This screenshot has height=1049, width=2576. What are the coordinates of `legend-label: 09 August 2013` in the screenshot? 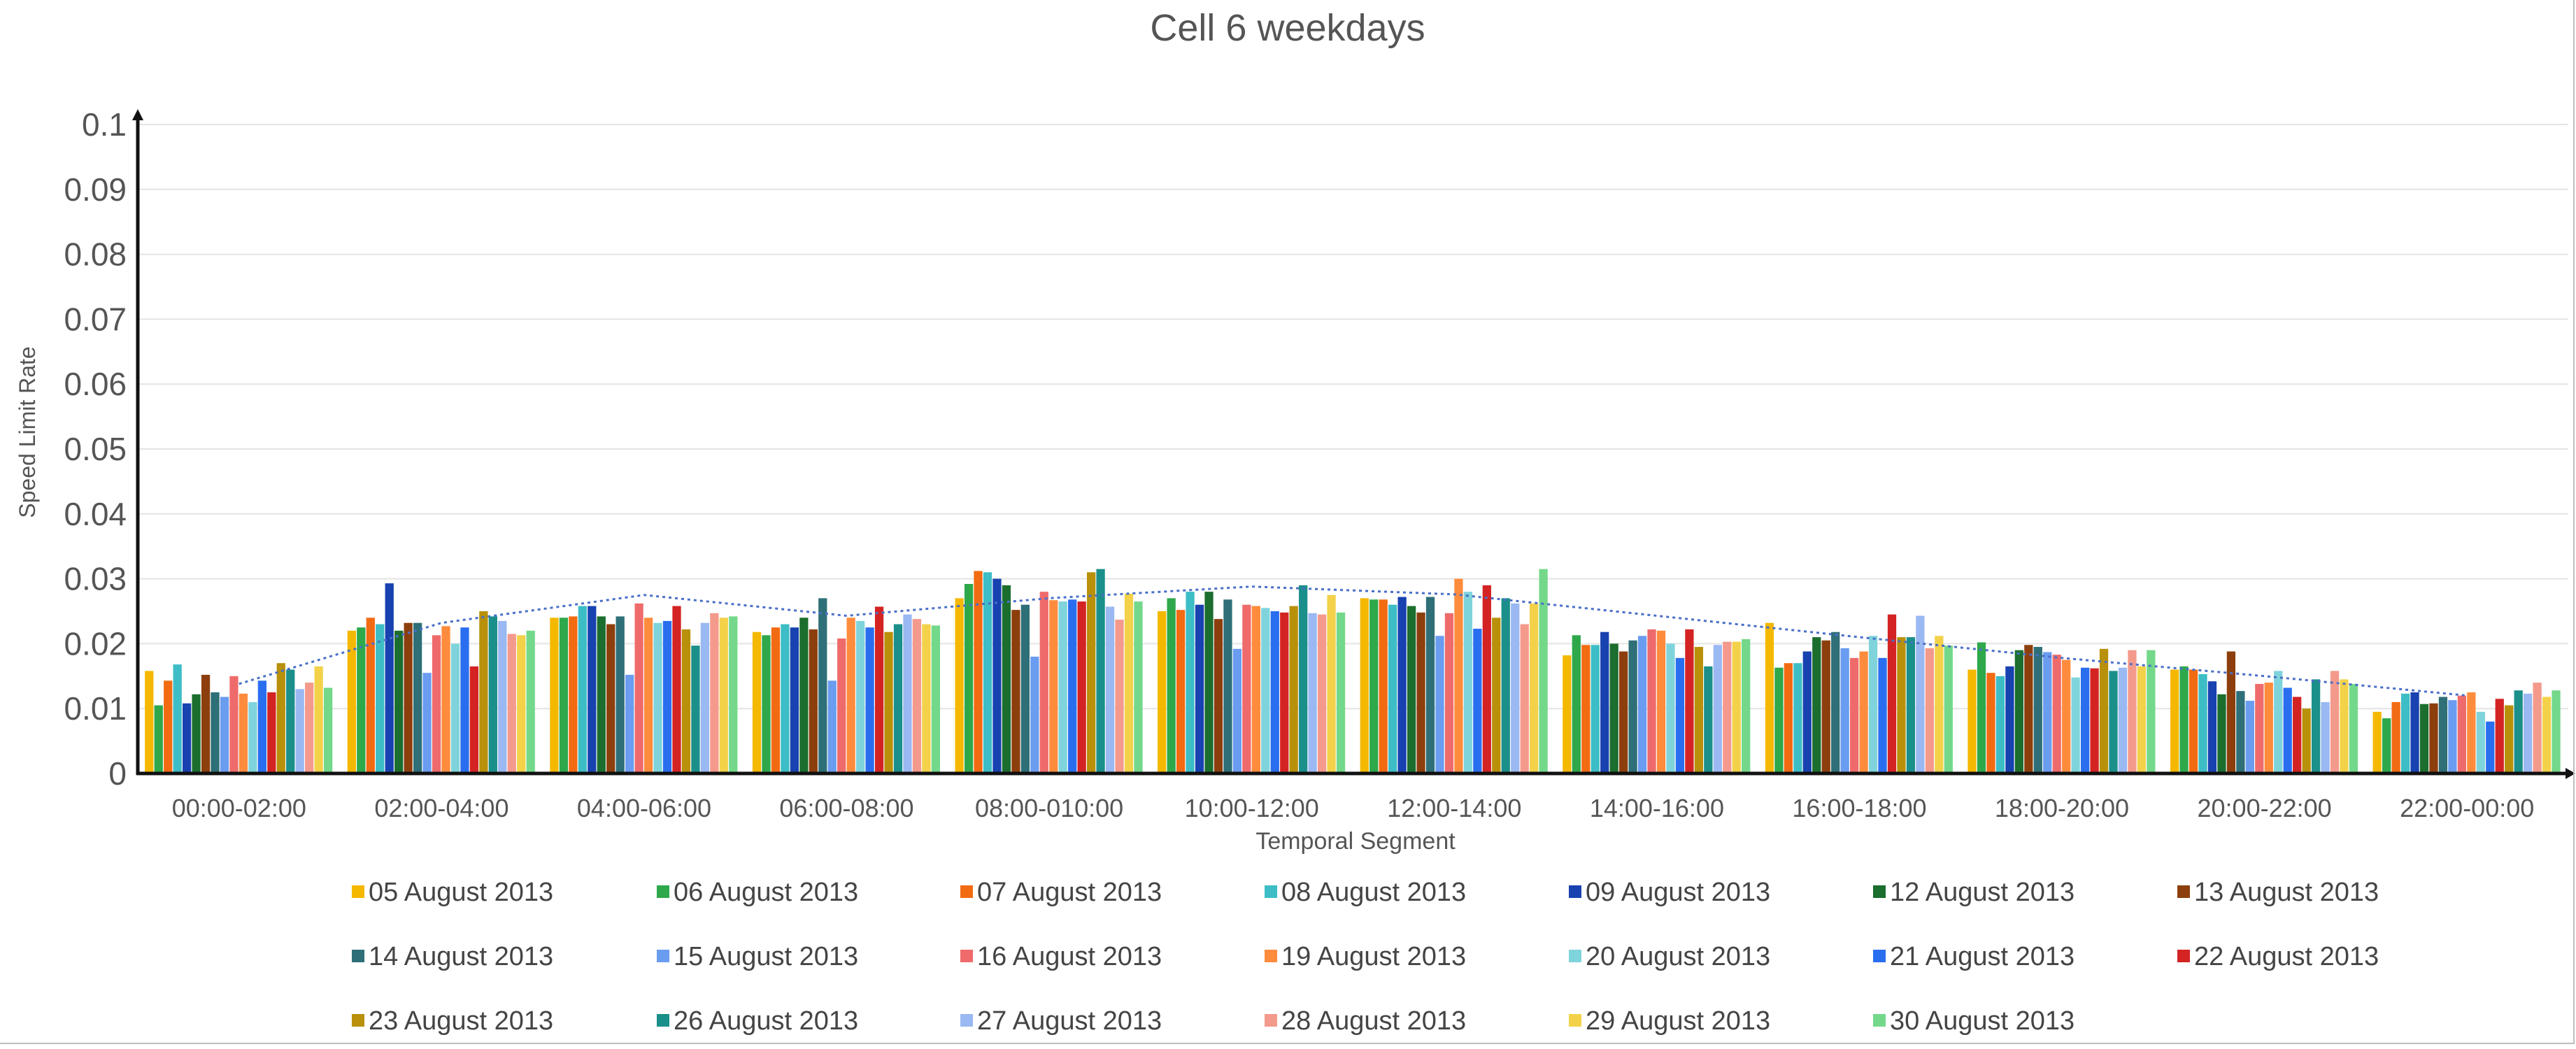 It's located at (1678, 892).